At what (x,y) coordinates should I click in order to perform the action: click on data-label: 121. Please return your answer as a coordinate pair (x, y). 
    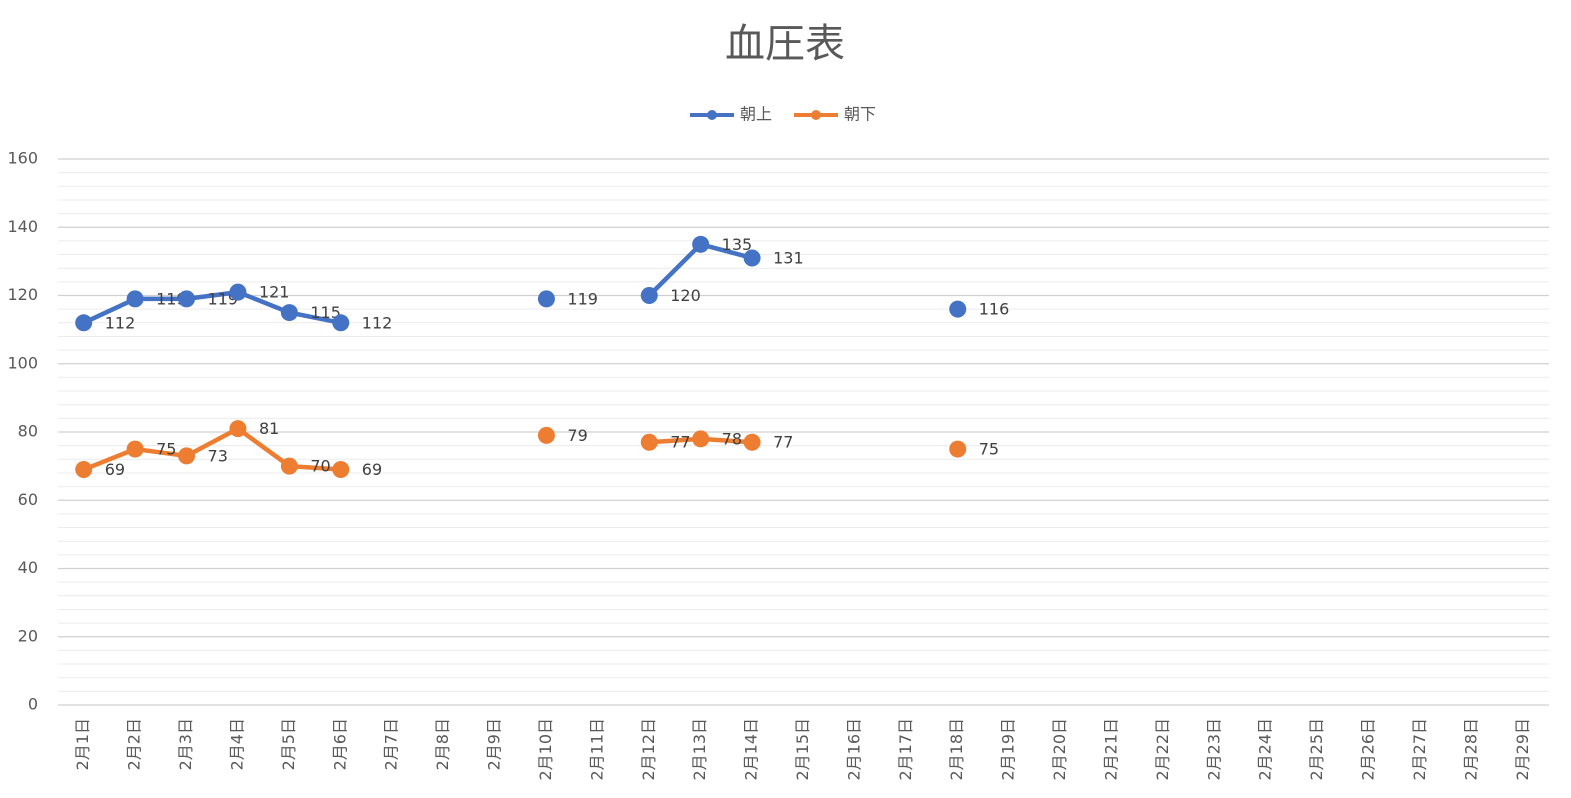
    Looking at the image, I should click on (274, 292).